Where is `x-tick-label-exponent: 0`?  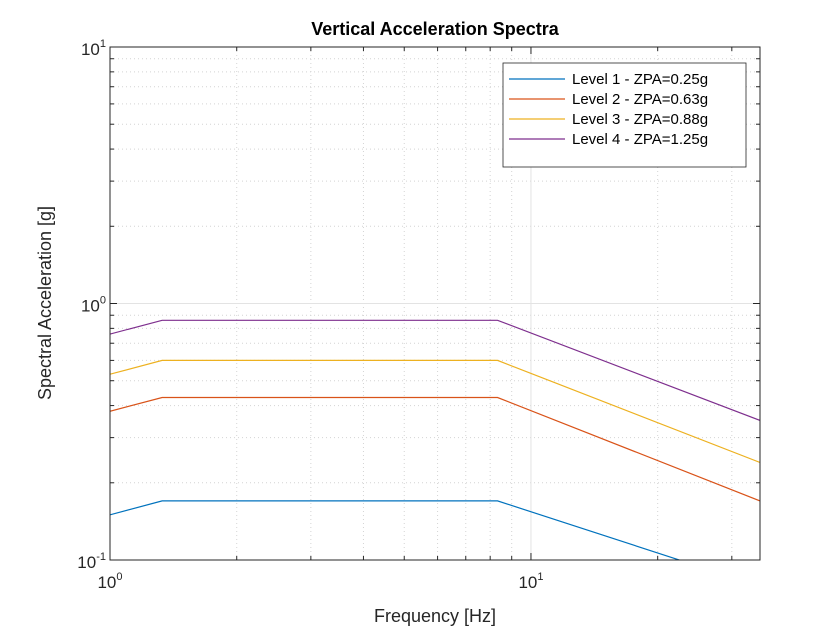 x-tick-label-exponent: 0 is located at coordinates (119, 577).